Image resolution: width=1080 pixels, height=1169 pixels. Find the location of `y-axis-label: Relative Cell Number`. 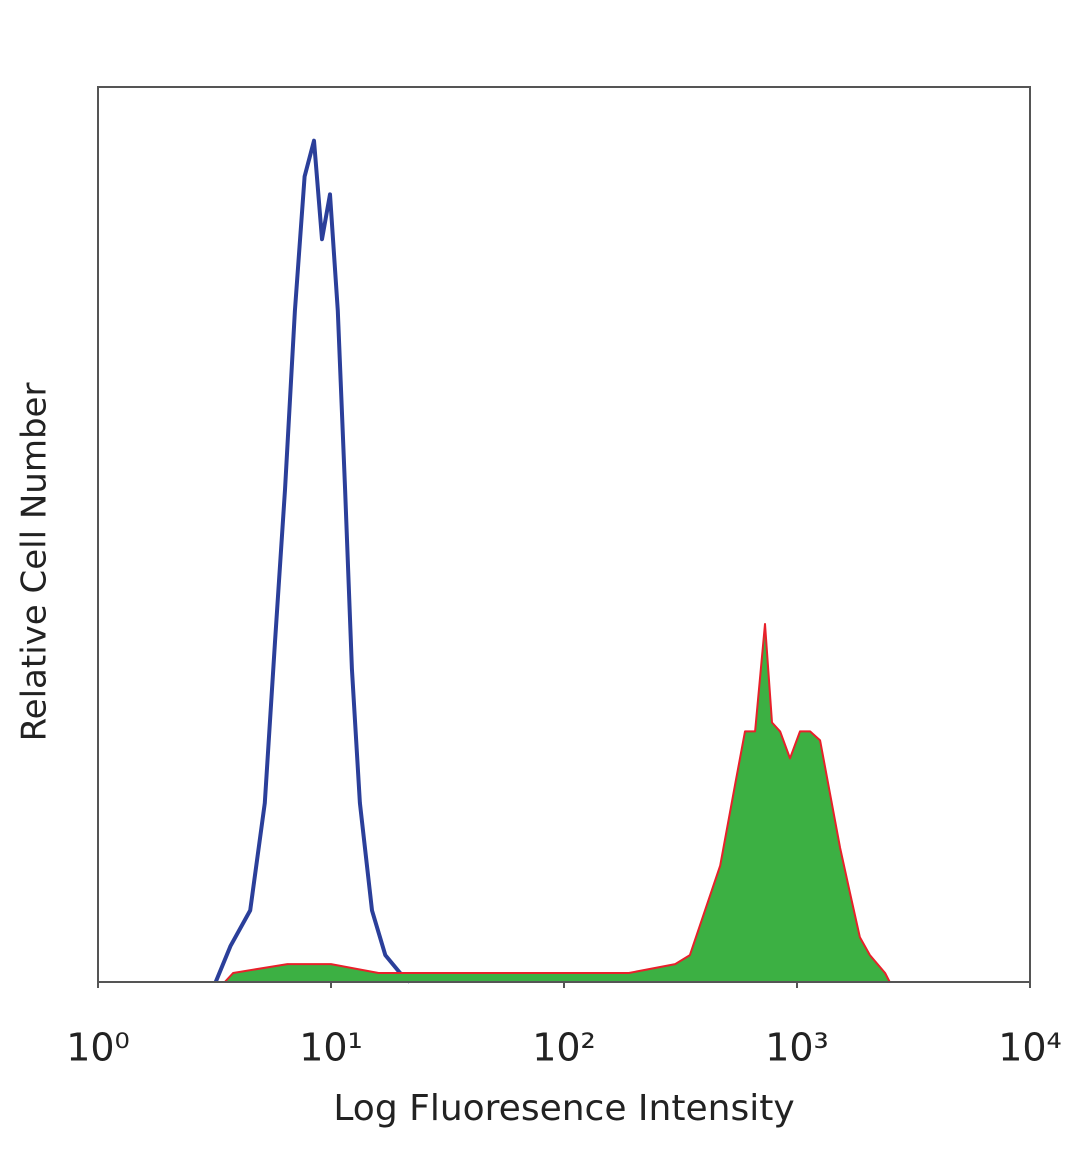

y-axis-label: Relative Cell Number is located at coordinates (35, 562).